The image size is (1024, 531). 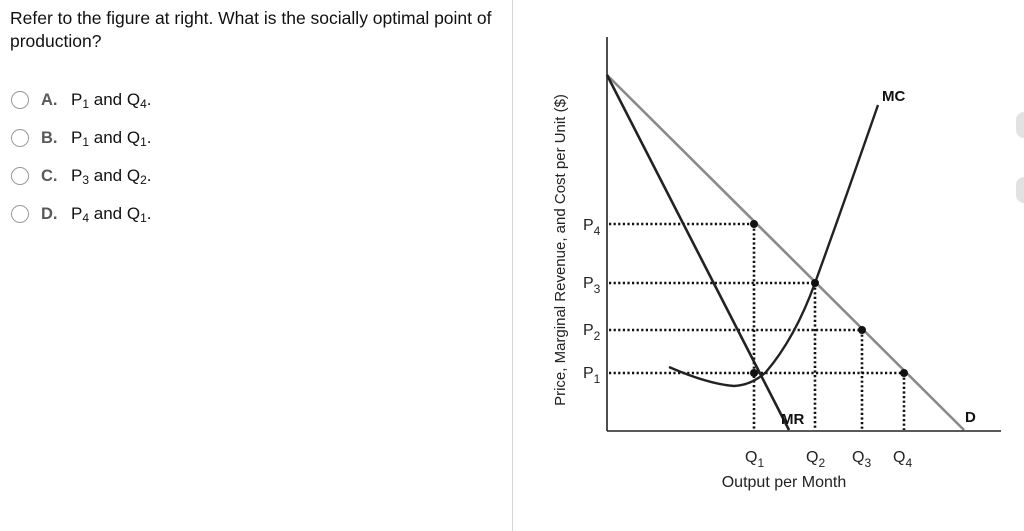 What do you see at coordinates (49, 99) in the screenshot?
I see `option-letter: A.` at bounding box center [49, 99].